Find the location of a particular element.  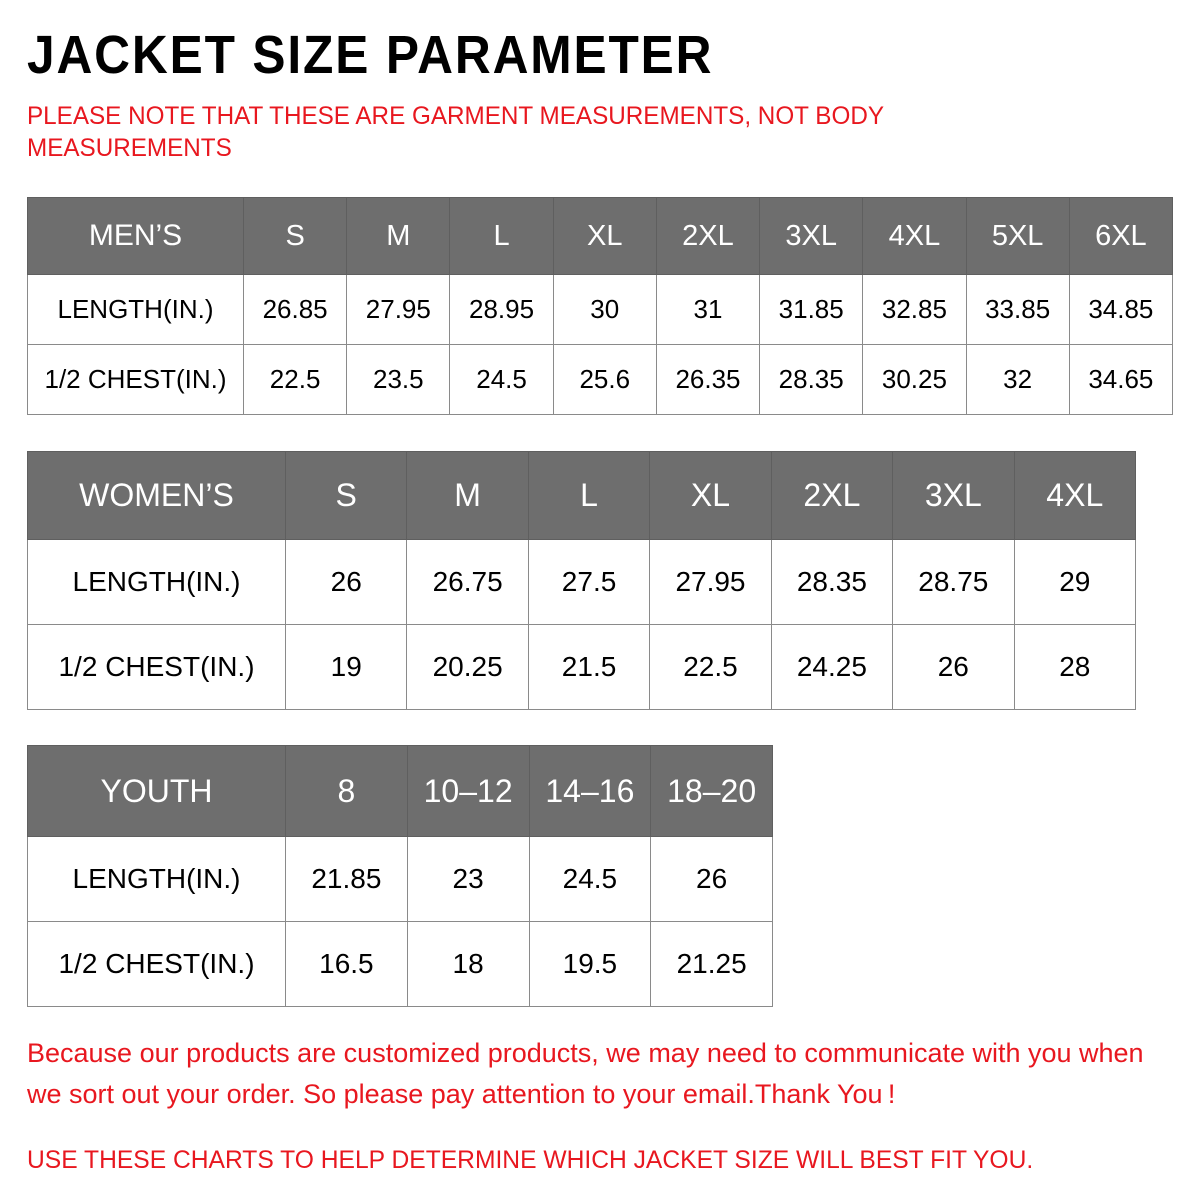

mens-size-header: XL is located at coordinates (604, 236).